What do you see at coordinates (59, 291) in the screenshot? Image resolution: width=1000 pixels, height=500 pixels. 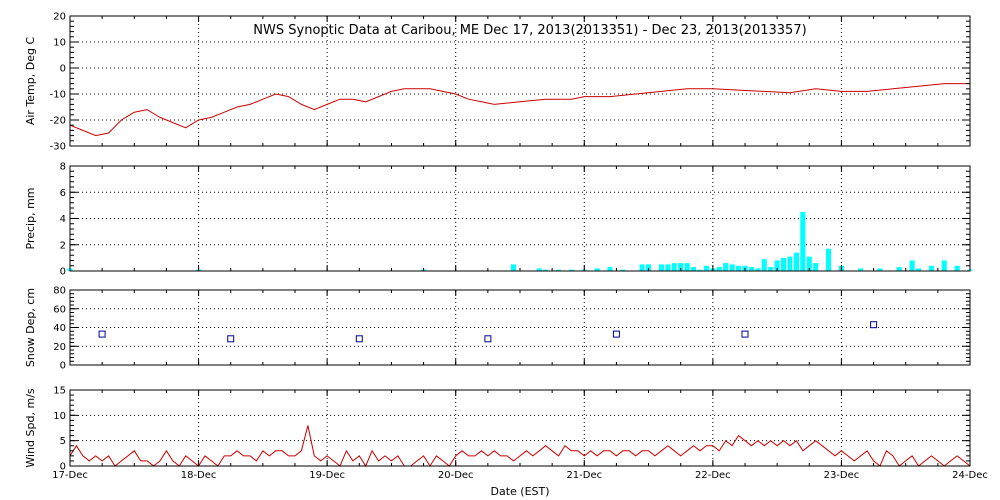 I see `y-tick-label: 80` at bounding box center [59, 291].